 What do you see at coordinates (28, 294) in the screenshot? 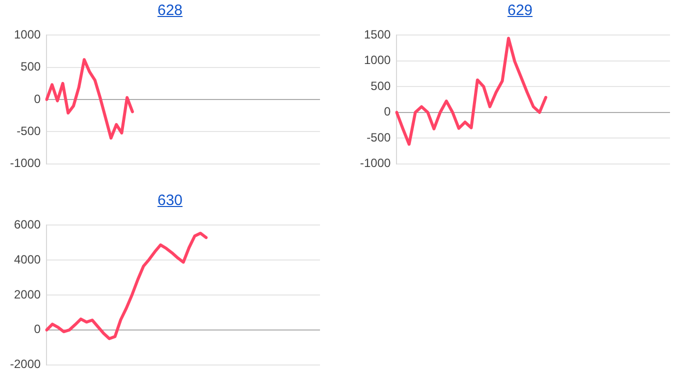
I see `y-tick-label: 2000` at bounding box center [28, 294].